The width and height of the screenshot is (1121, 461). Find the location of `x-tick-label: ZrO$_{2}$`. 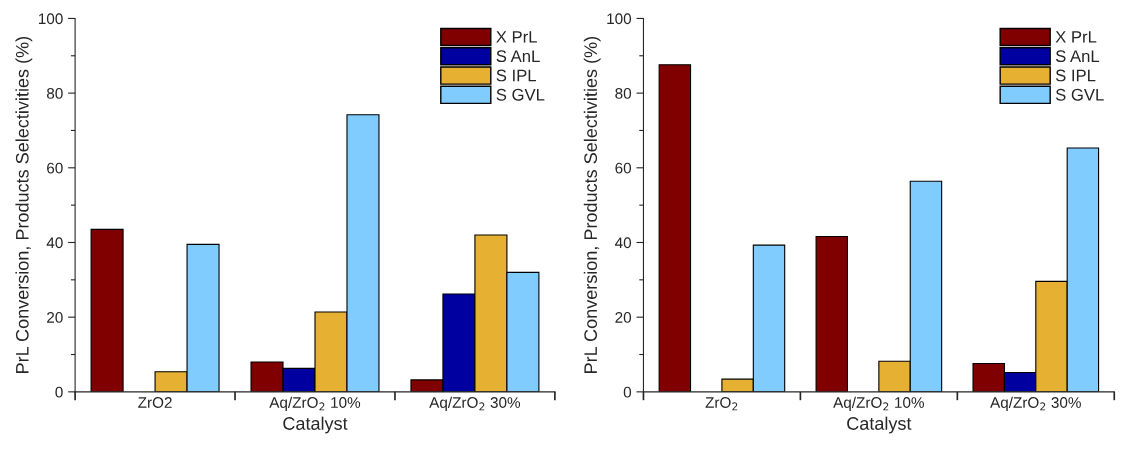

x-tick-label: ZrO$_{2}$ is located at coordinates (721, 404).